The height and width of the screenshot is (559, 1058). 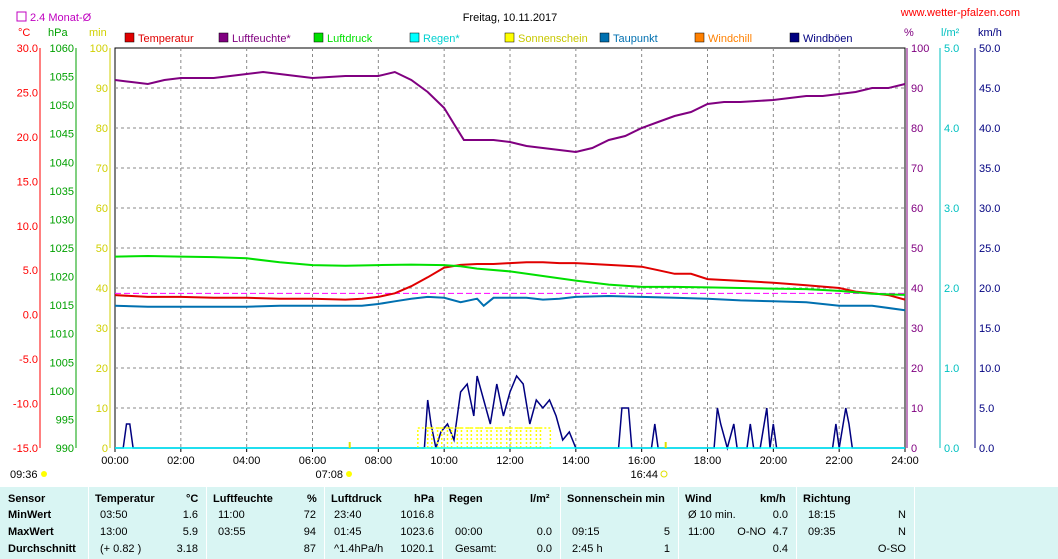 What do you see at coordinates (65, 420) in the screenshot?
I see `pressure-tick-label: 995` at bounding box center [65, 420].